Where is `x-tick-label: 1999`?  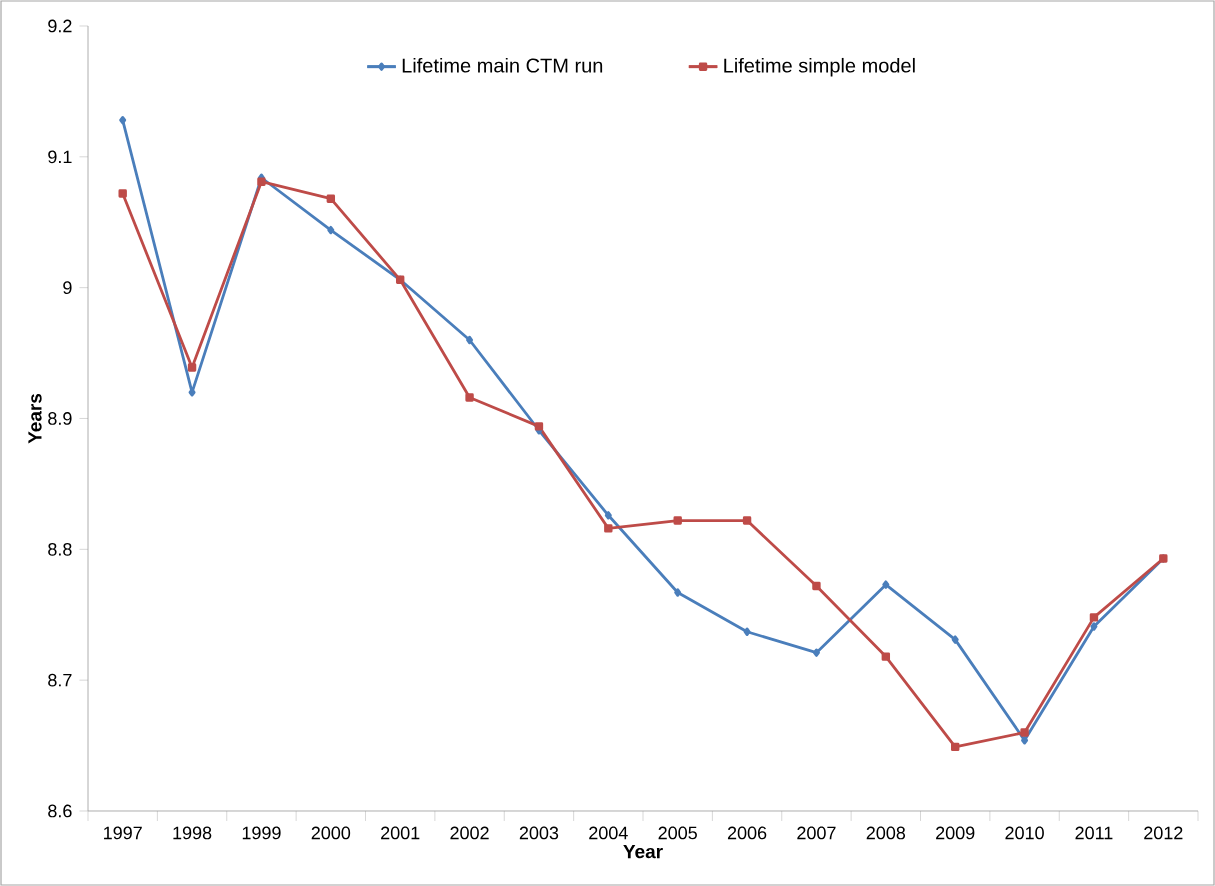 x-tick-label: 1999 is located at coordinates (261, 833).